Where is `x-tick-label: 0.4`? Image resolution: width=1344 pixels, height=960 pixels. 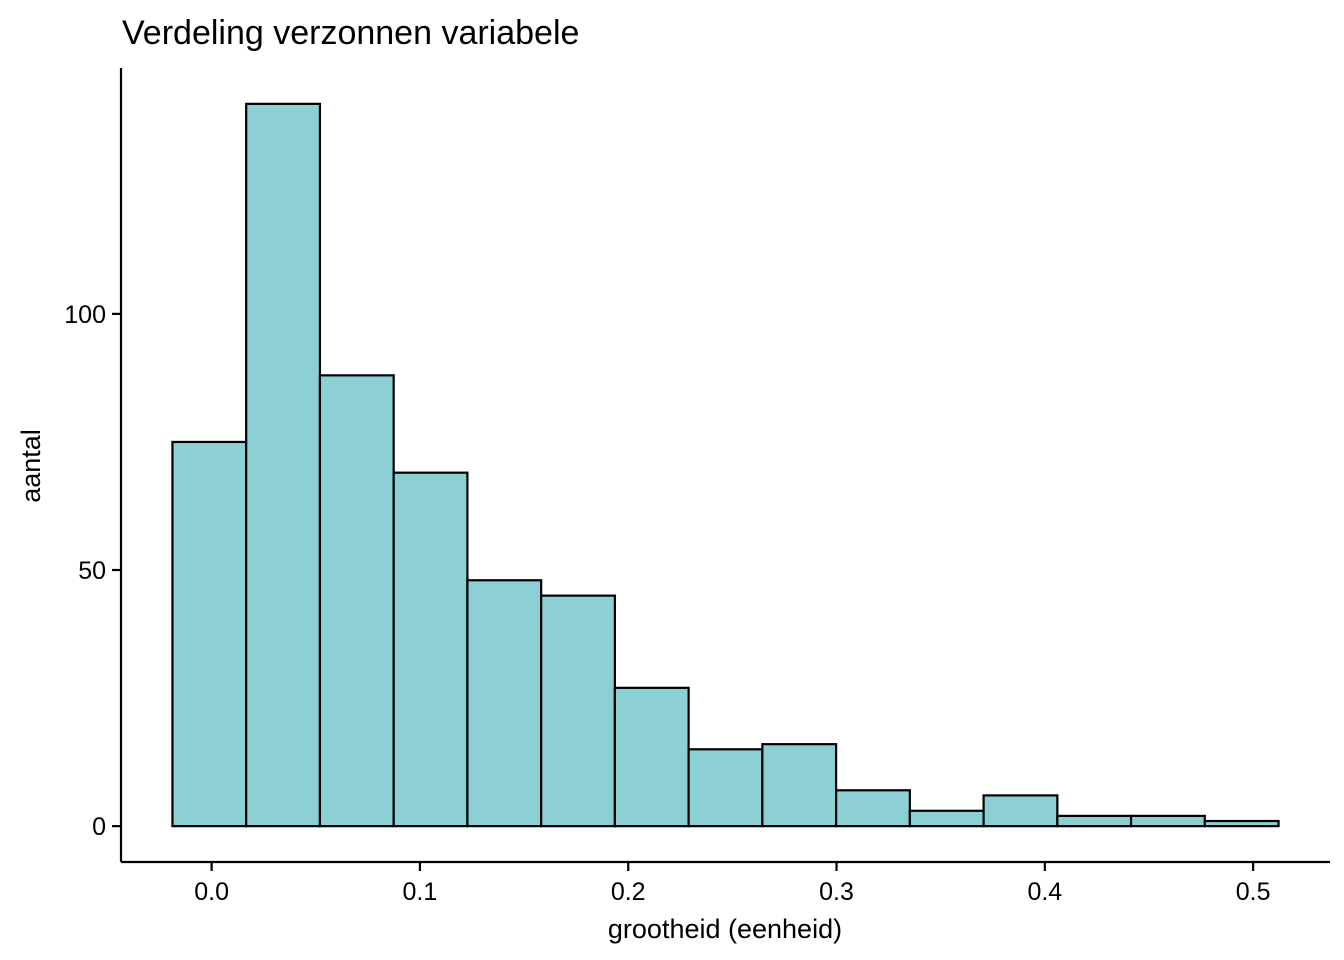
x-tick-label: 0.4 is located at coordinates (1044, 892).